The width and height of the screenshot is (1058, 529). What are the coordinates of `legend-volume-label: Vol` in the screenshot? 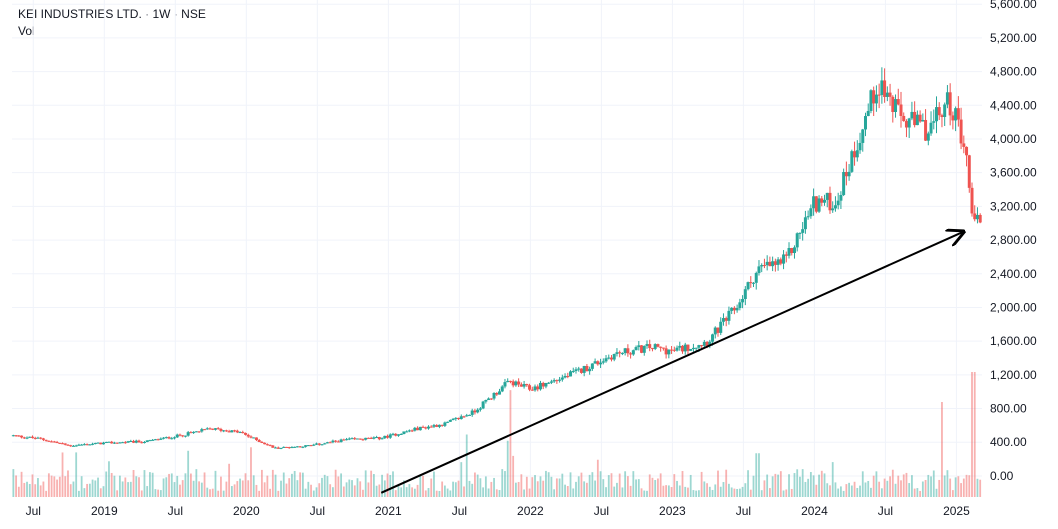 It's located at (26, 31).